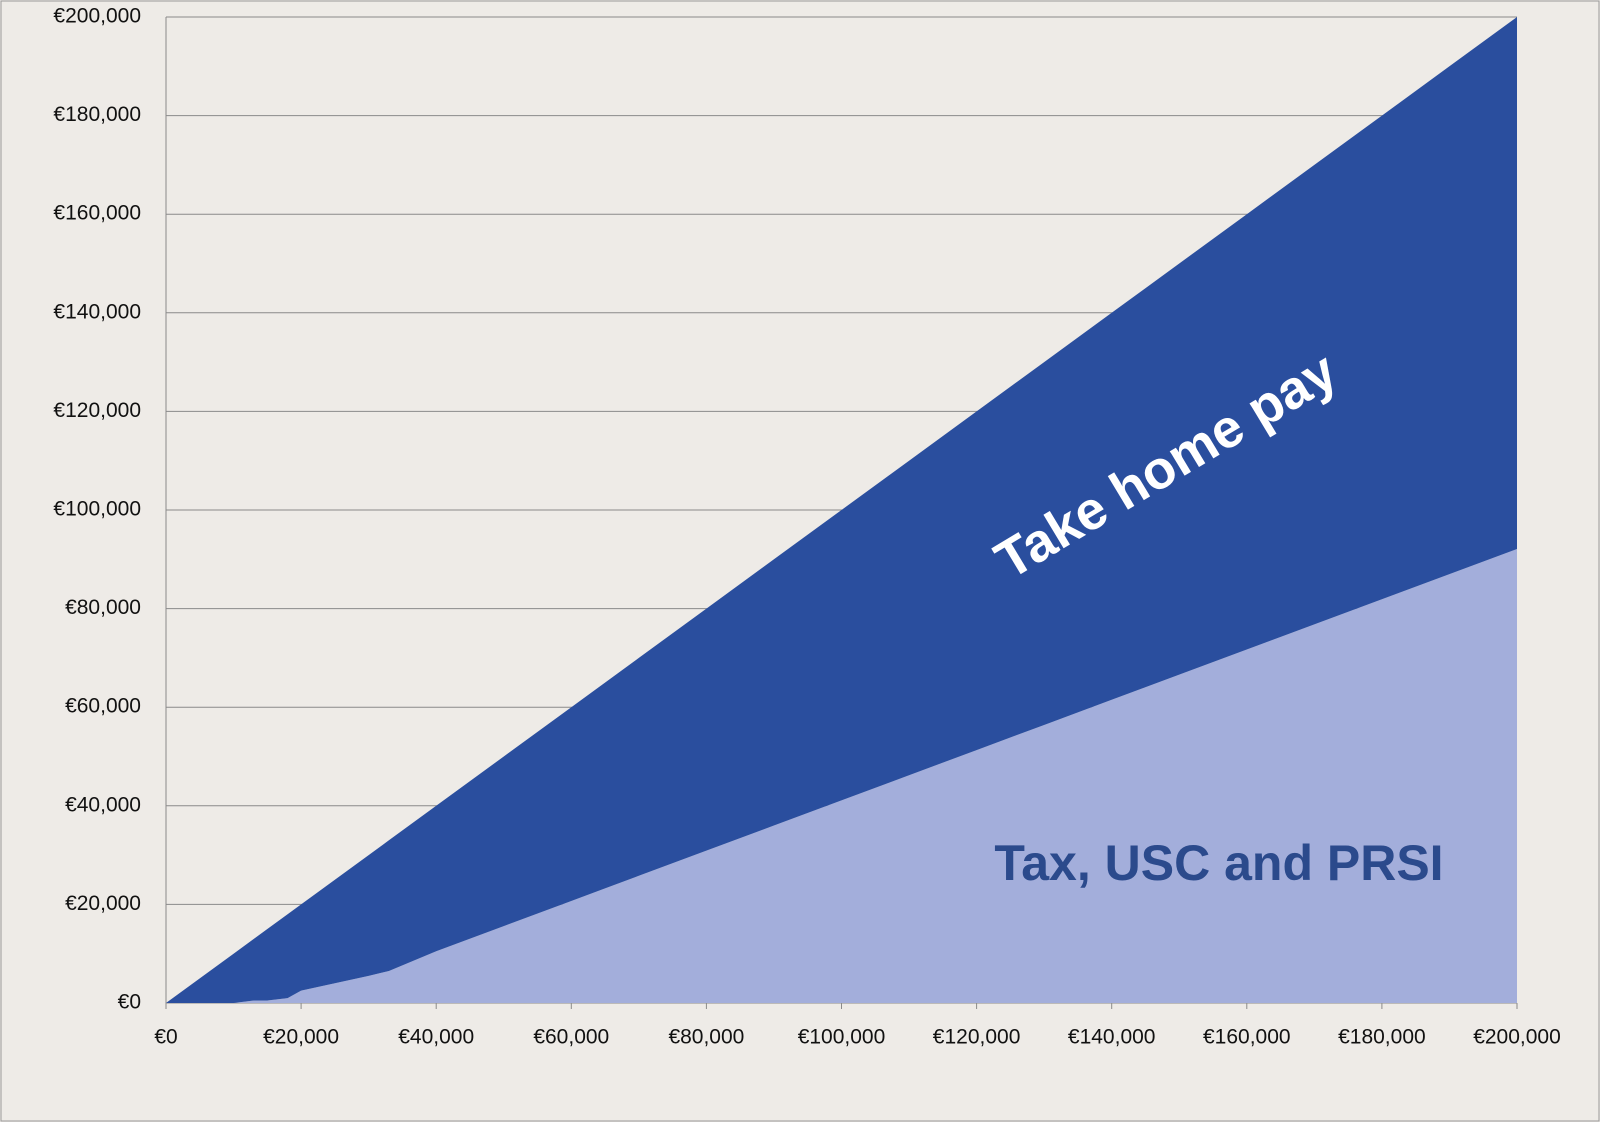  I want to click on series-label: Tax, USC and PRSI, so click(1218, 863).